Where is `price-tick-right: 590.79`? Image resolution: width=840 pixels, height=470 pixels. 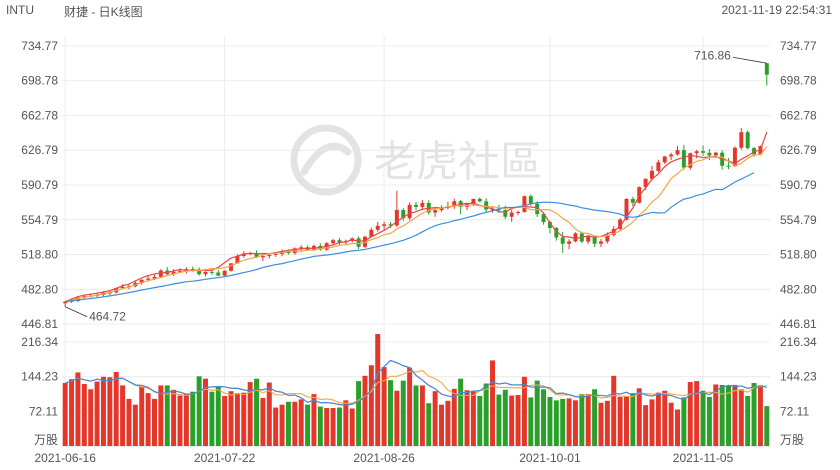 price-tick-right: 590.79 is located at coordinates (798, 185).